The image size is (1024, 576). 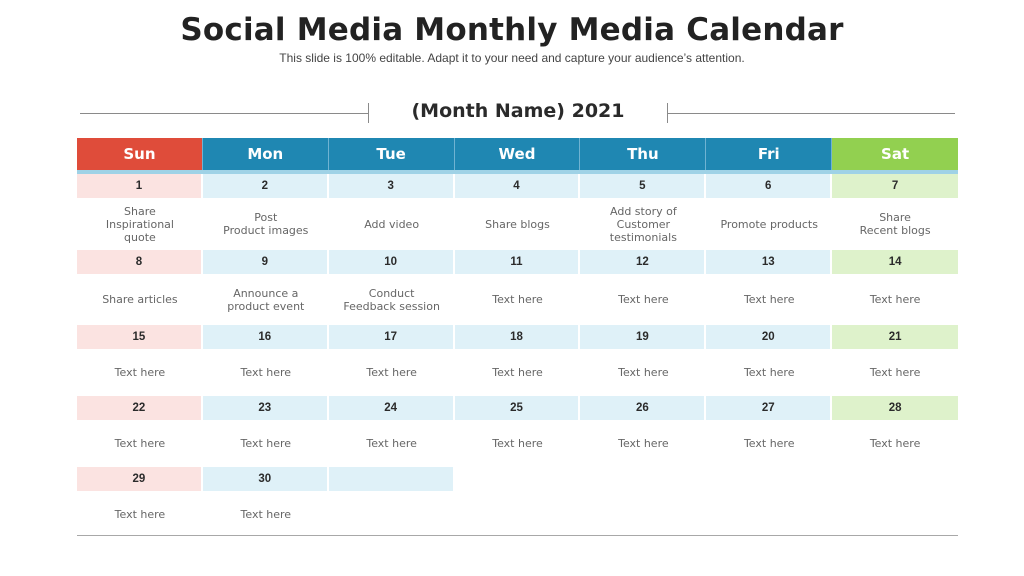 What do you see at coordinates (391, 262) in the screenshot?
I see `date-cell: 10` at bounding box center [391, 262].